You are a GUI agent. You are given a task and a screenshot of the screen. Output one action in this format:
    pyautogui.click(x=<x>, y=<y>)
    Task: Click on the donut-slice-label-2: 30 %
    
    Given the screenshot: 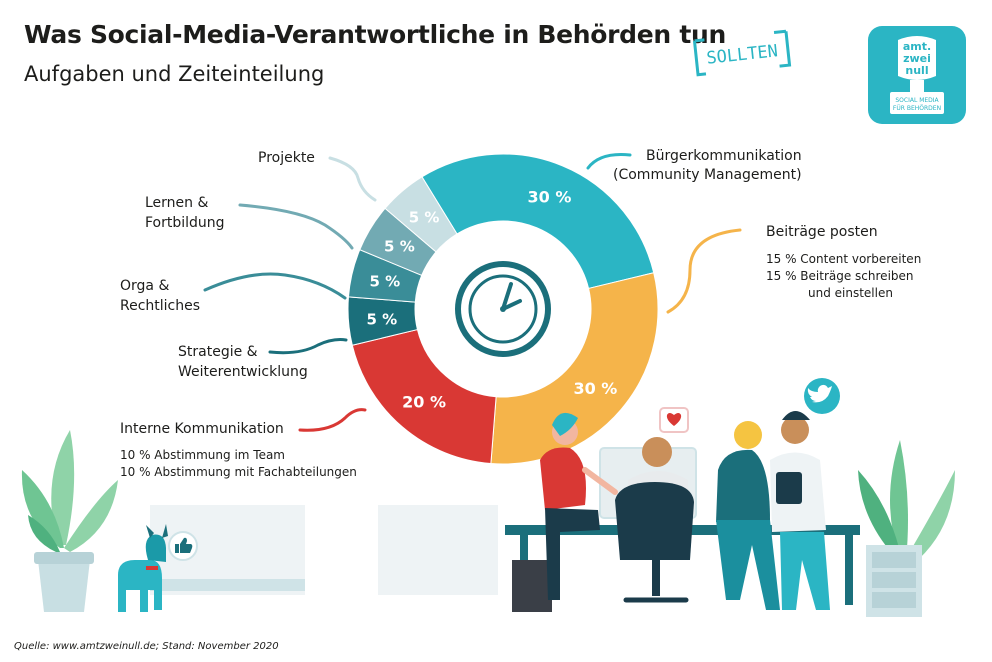 What is the action you would take?
    pyautogui.click(x=595, y=388)
    